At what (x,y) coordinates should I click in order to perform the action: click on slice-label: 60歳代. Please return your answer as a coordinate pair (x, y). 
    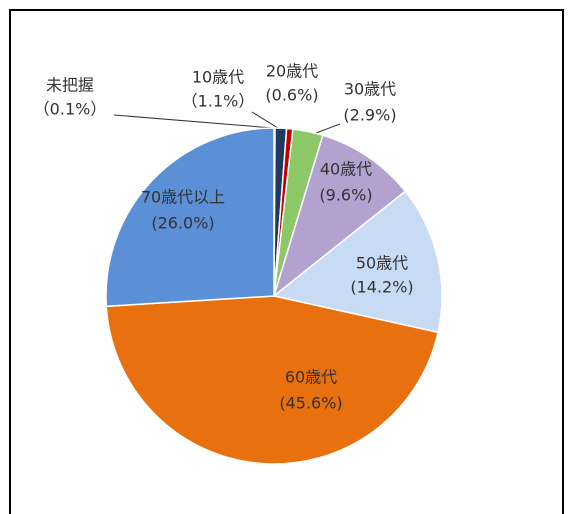
    Looking at the image, I should click on (311, 377).